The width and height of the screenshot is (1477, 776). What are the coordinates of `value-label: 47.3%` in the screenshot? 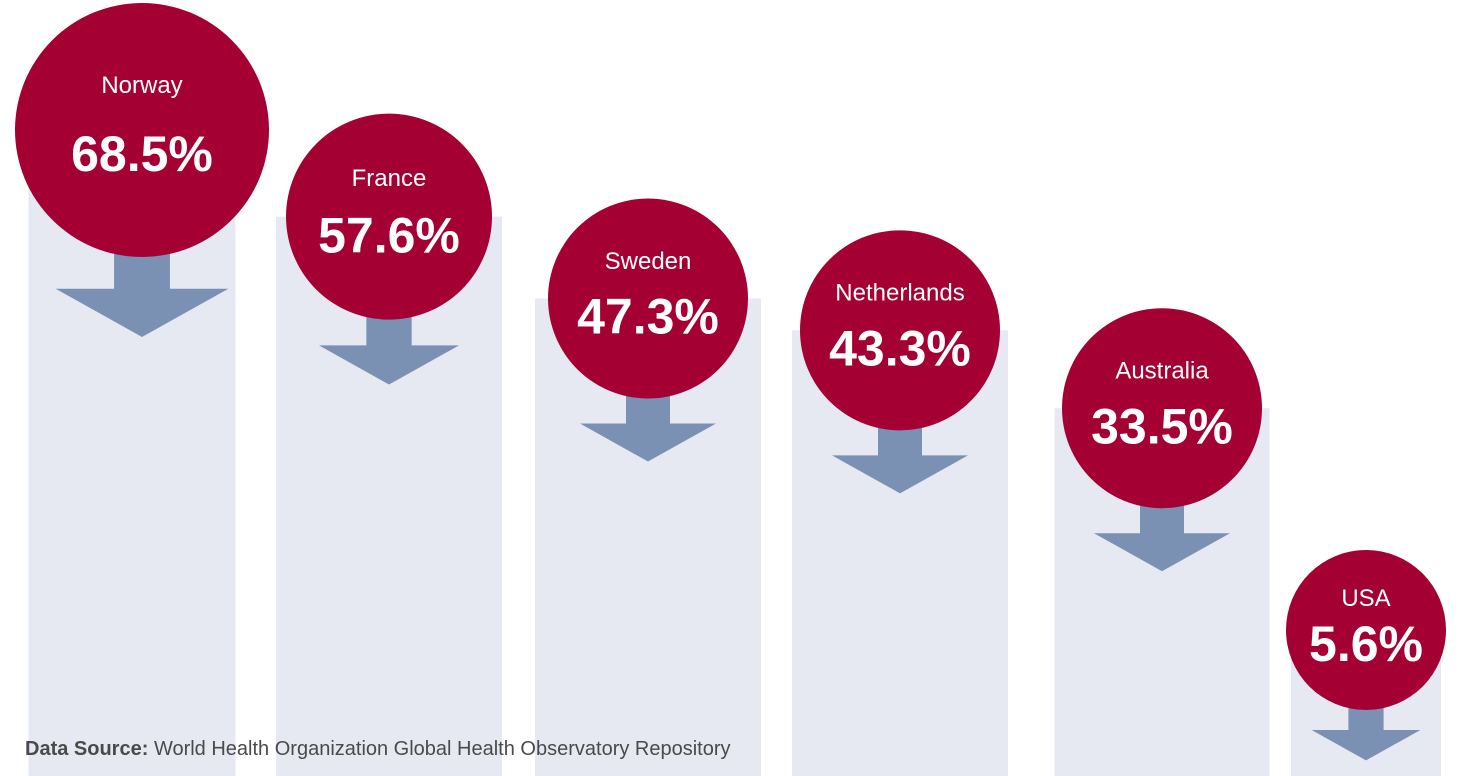 It's located at (648, 317).